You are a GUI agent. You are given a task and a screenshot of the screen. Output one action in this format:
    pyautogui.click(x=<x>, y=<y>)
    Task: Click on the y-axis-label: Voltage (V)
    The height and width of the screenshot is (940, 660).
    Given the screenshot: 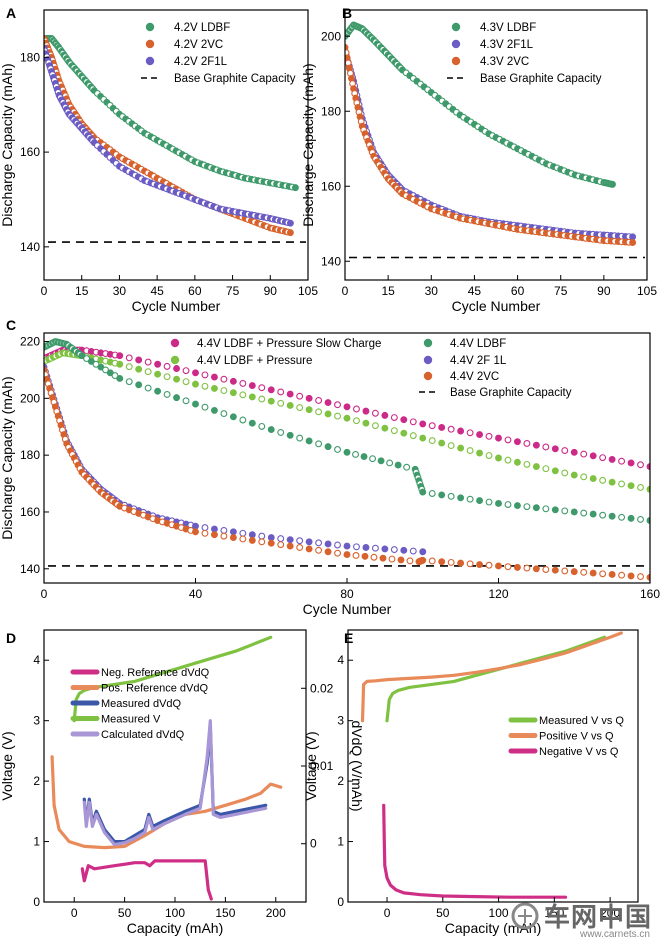 What is the action you would take?
    pyautogui.click(x=311, y=765)
    